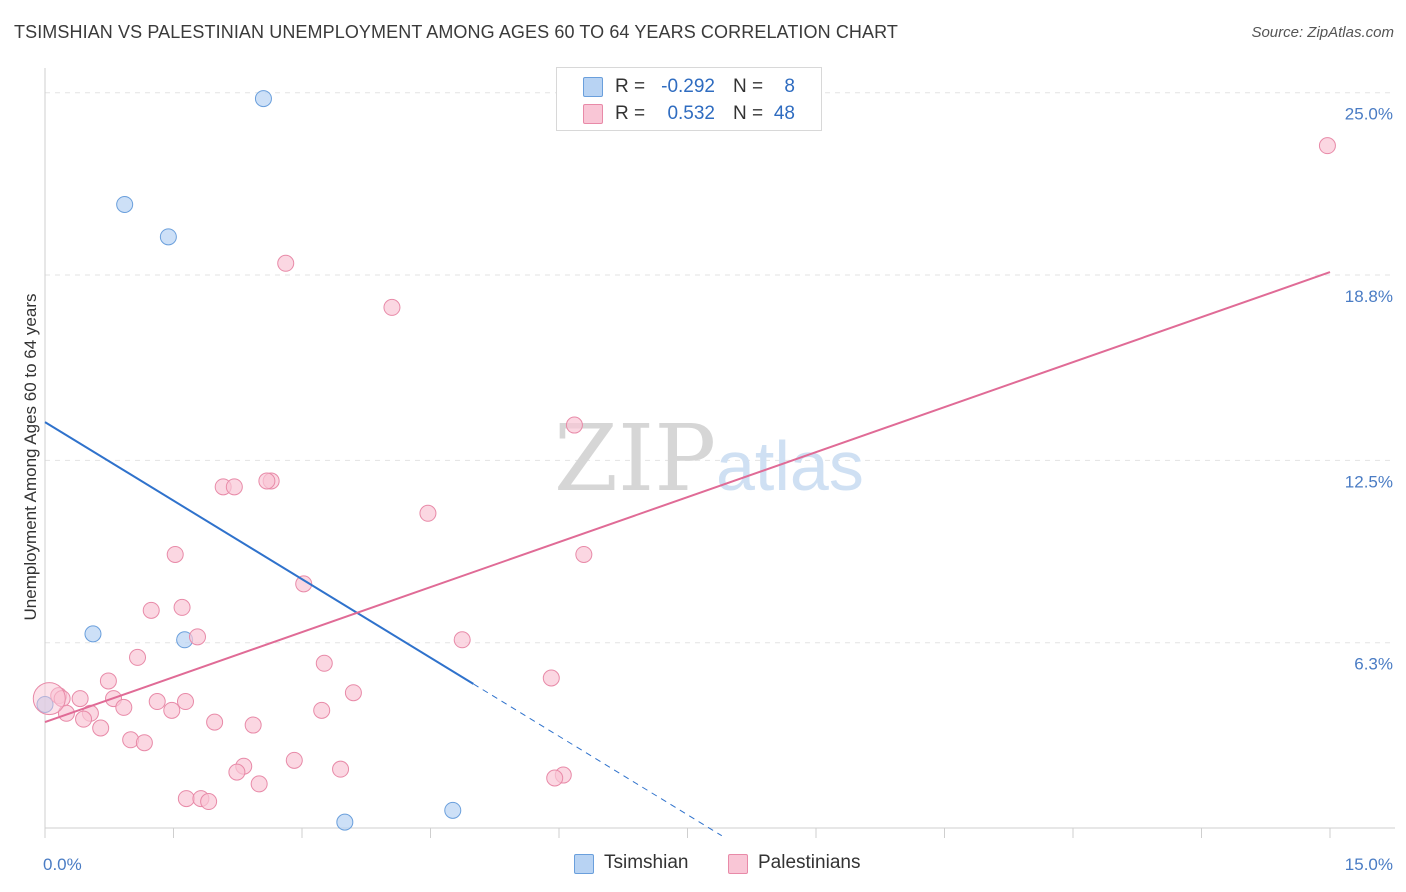  Describe the element at coordinates (790, 466) in the screenshot. I see `watermark-atlas: atlas` at that location.